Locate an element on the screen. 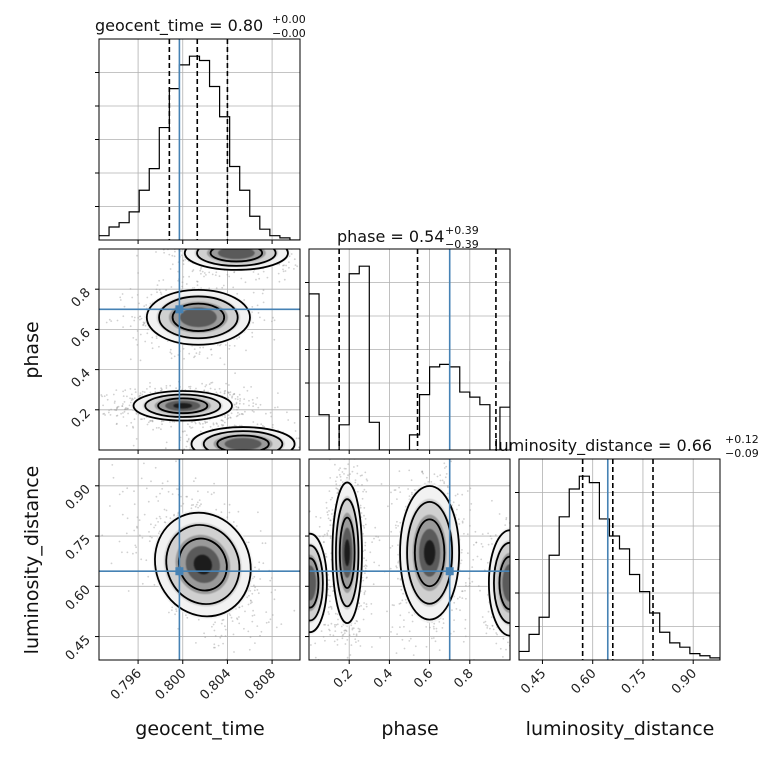  contour-line is located at coordinates (243, 440).